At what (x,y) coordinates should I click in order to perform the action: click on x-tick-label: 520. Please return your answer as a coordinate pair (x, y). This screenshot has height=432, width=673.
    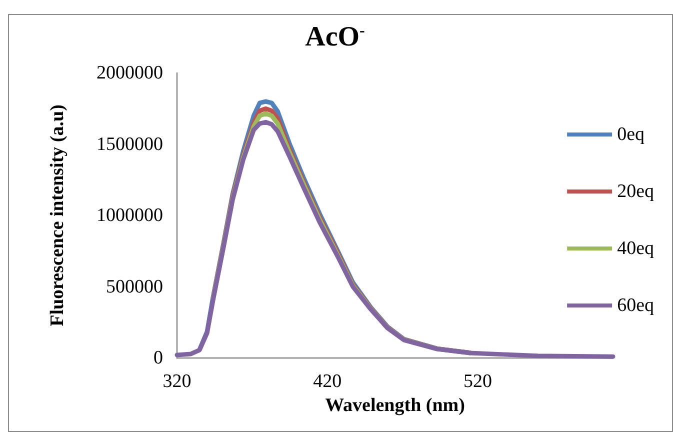
    Looking at the image, I should click on (477, 381).